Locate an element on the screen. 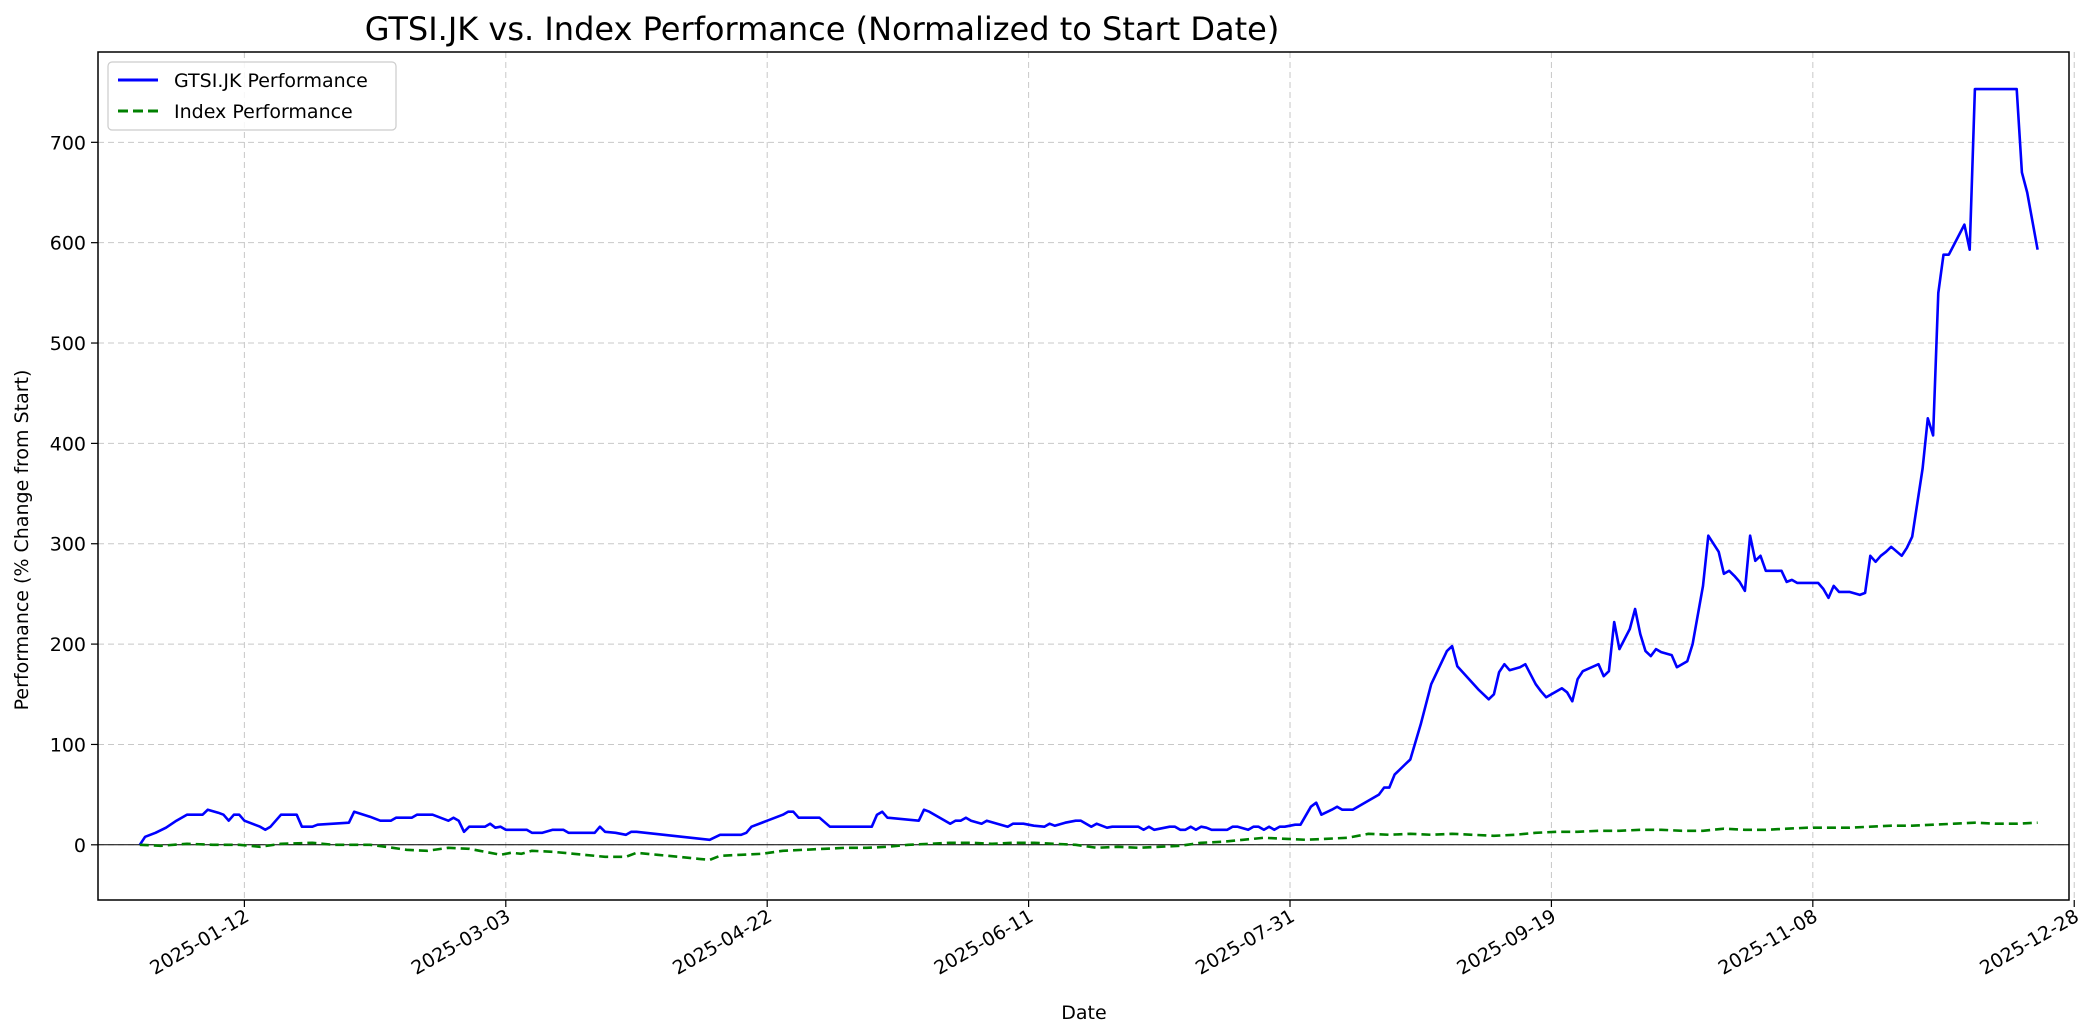 This screenshot has width=2084, height=1035. legend-gtsi-label: GTSI.JK Performance is located at coordinates (271, 81).